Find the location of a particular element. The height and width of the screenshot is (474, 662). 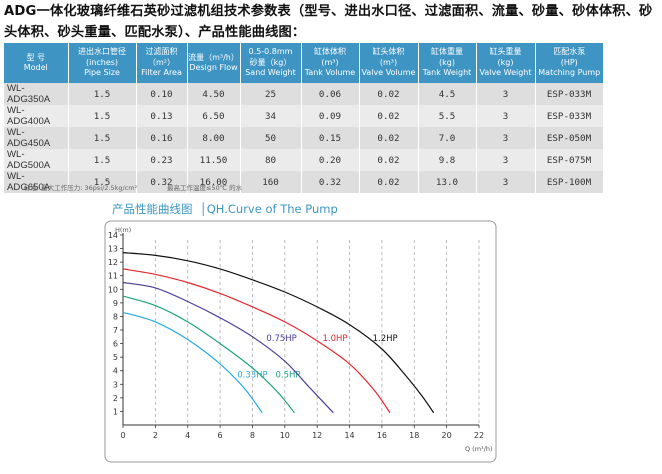

column-header-line: (HP) is located at coordinates (569, 62).